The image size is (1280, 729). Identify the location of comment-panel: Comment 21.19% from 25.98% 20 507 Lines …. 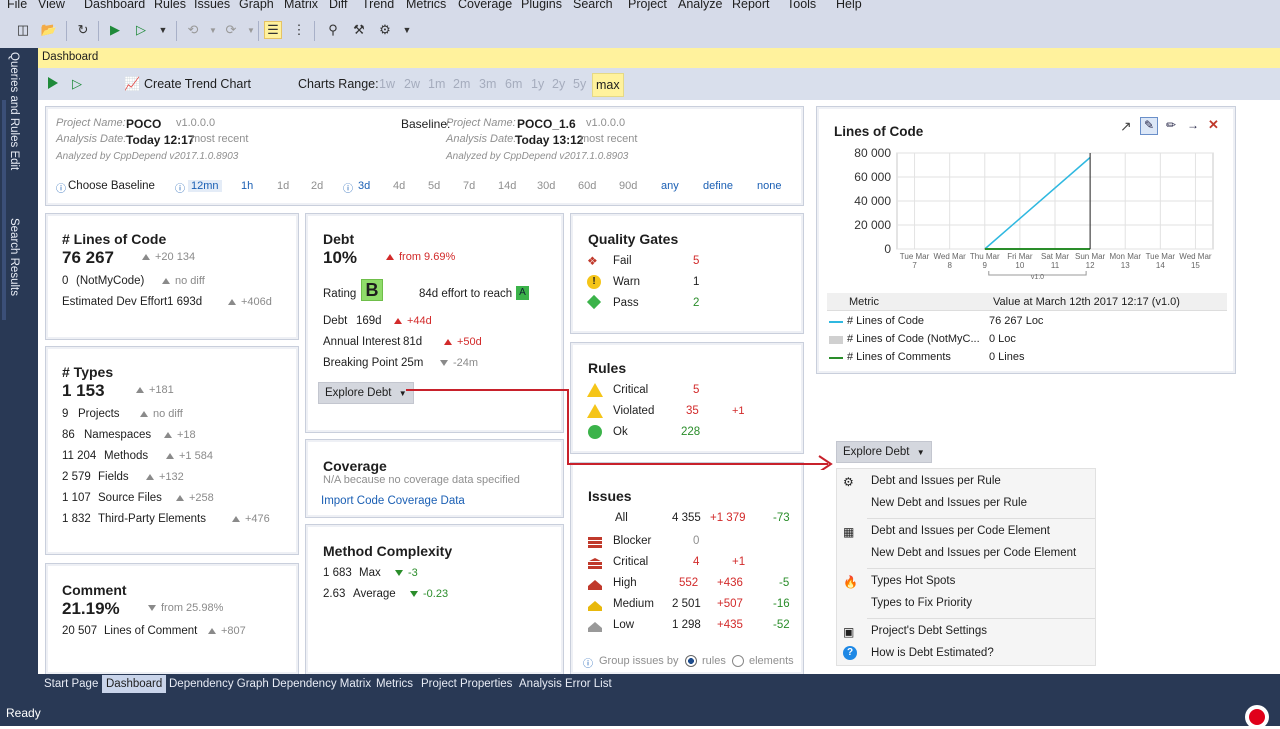
(172, 618).